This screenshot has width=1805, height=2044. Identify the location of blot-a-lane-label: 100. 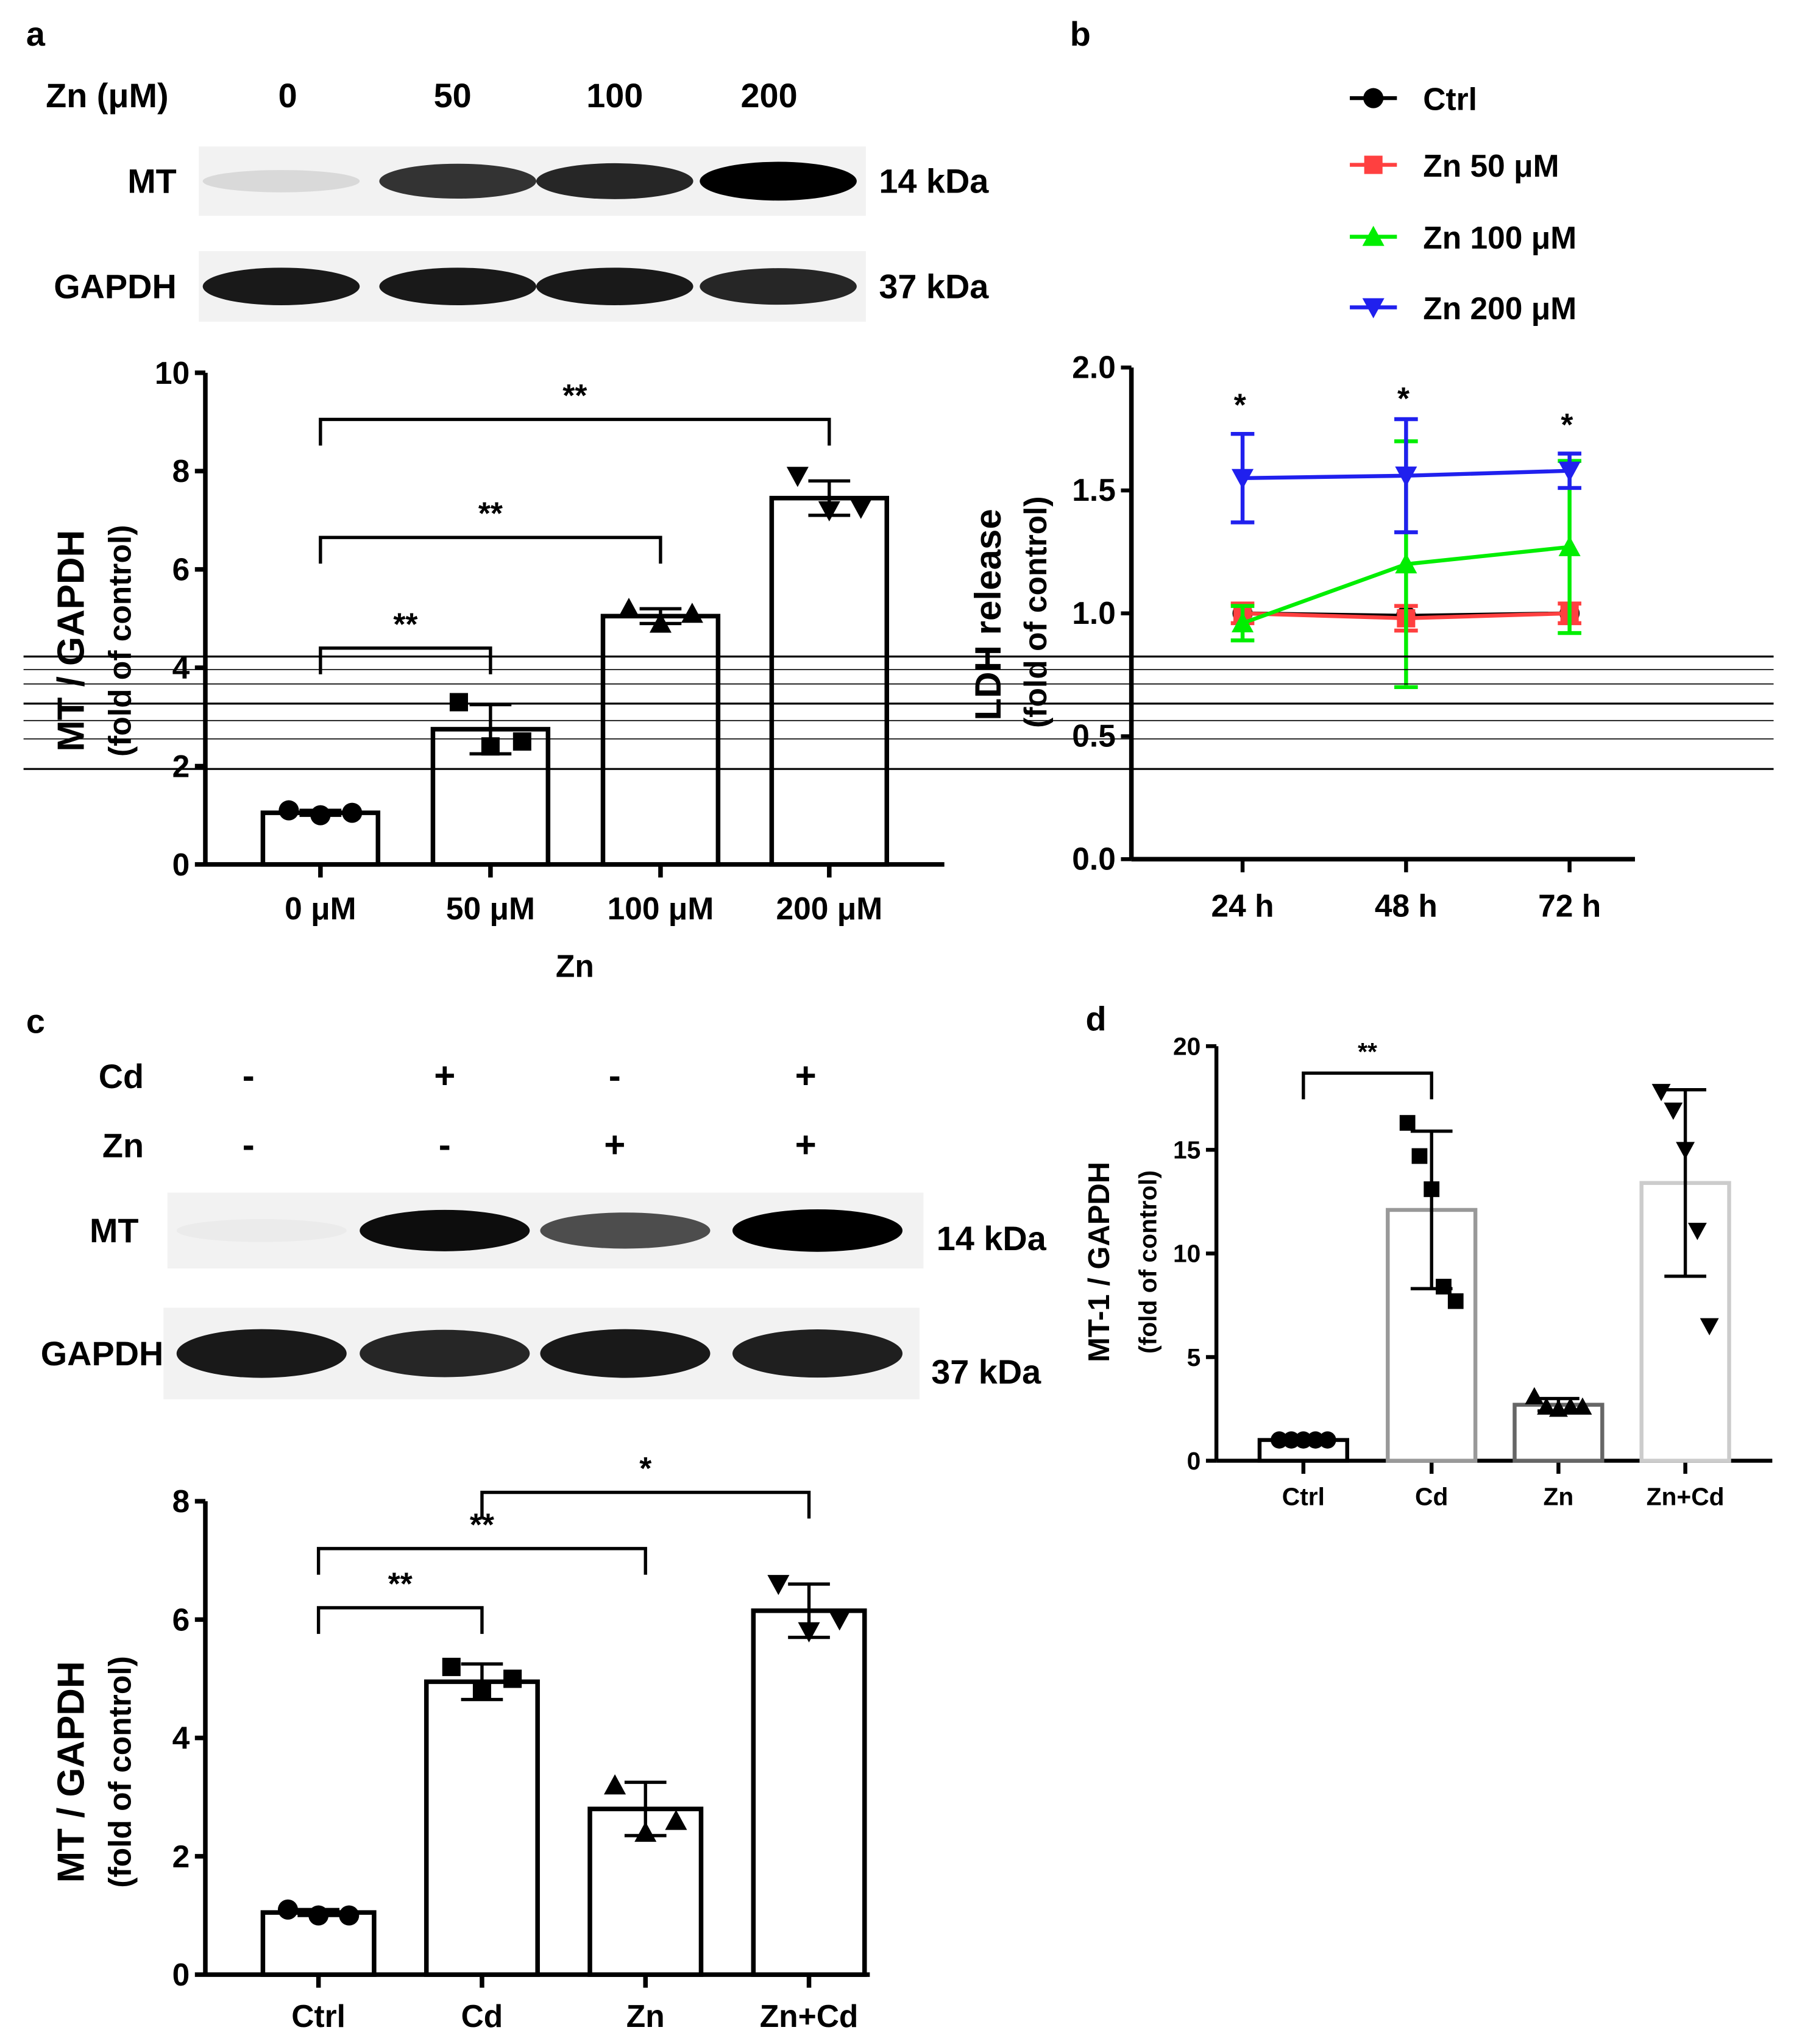
(615, 95).